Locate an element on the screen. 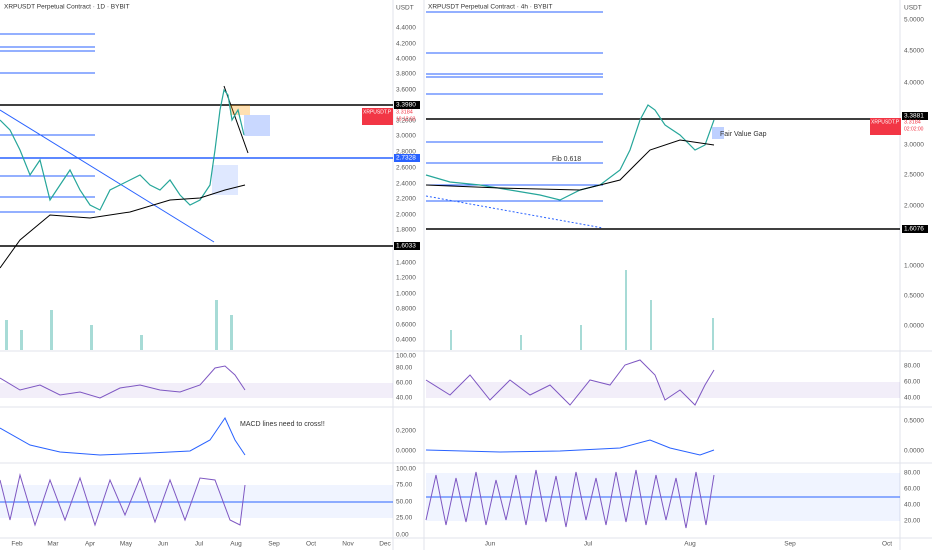  axis-label: 1.8000 is located at coordinates (406, 230).